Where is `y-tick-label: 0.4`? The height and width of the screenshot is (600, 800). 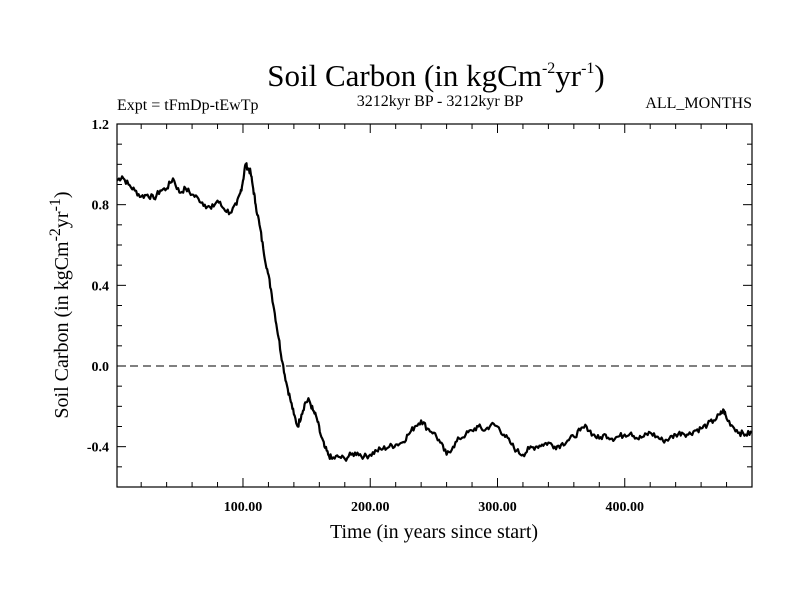
y-tick-label: 0.4 is located at coordinates (101, 286).